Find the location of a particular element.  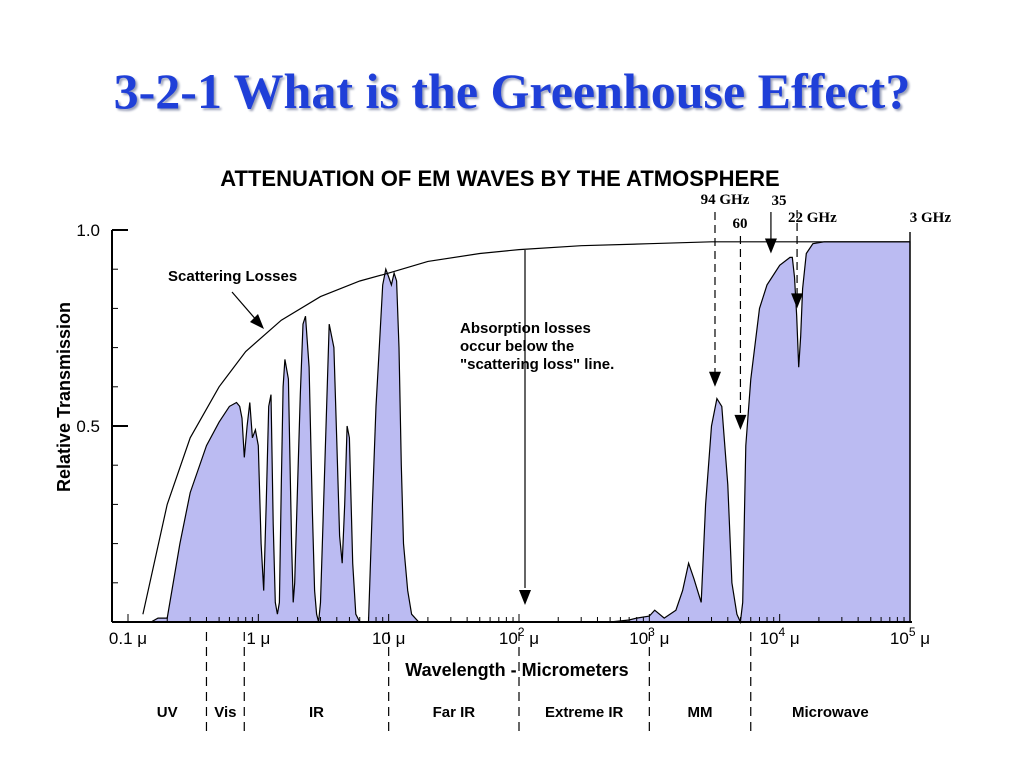

svg-text: Scattering Losses is located at coordinates (232, 276).